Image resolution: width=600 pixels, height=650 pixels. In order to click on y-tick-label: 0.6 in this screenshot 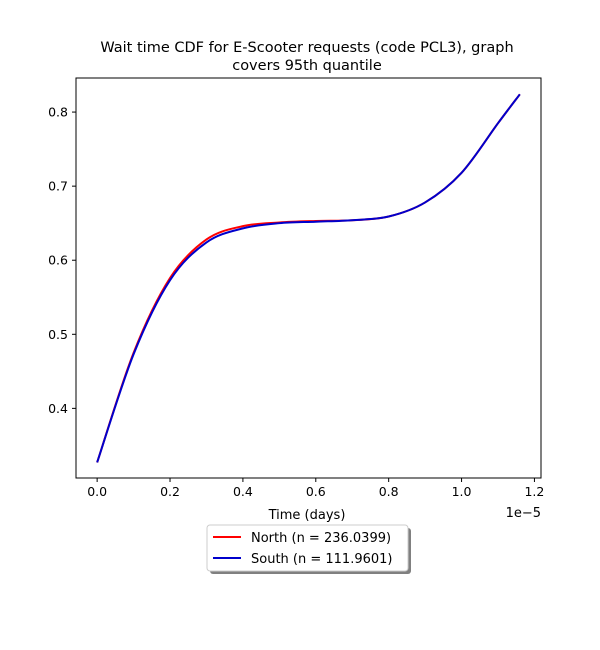, I will do `click(58, 260)`.